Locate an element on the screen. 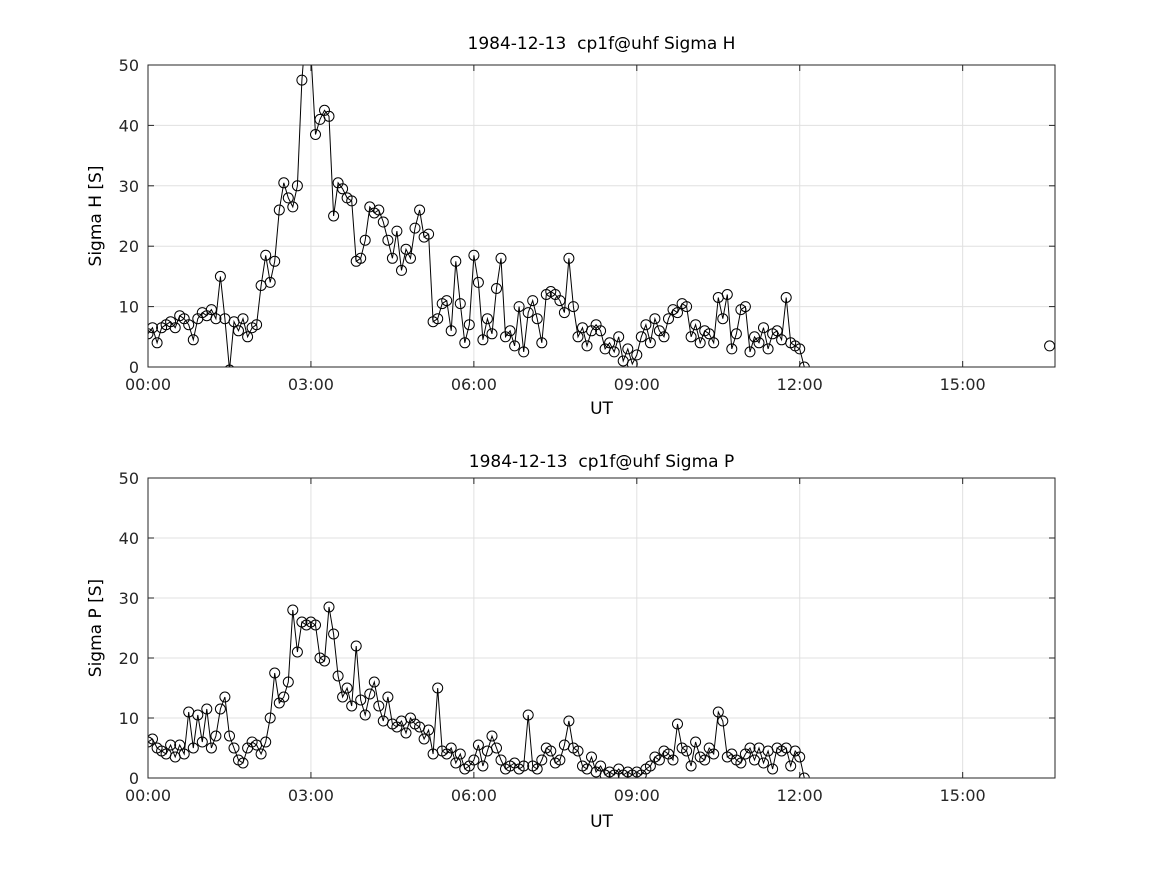 The height and width of the screenshot is (875, 1167). x-tick-label: 09:00 is located at coordinates (637, 384).